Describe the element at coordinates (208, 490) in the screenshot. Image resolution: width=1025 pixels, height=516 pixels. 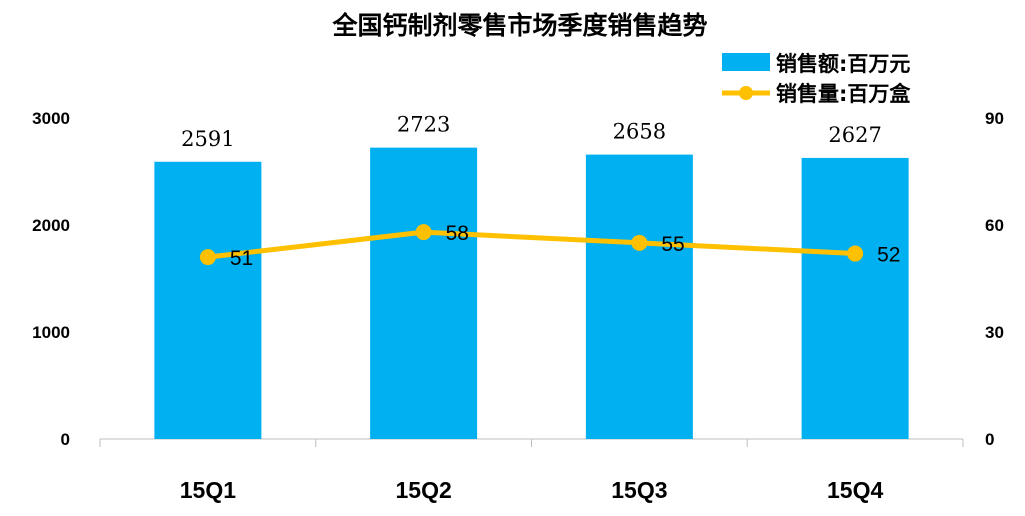
I see `category-label: 15Q1` at that location.